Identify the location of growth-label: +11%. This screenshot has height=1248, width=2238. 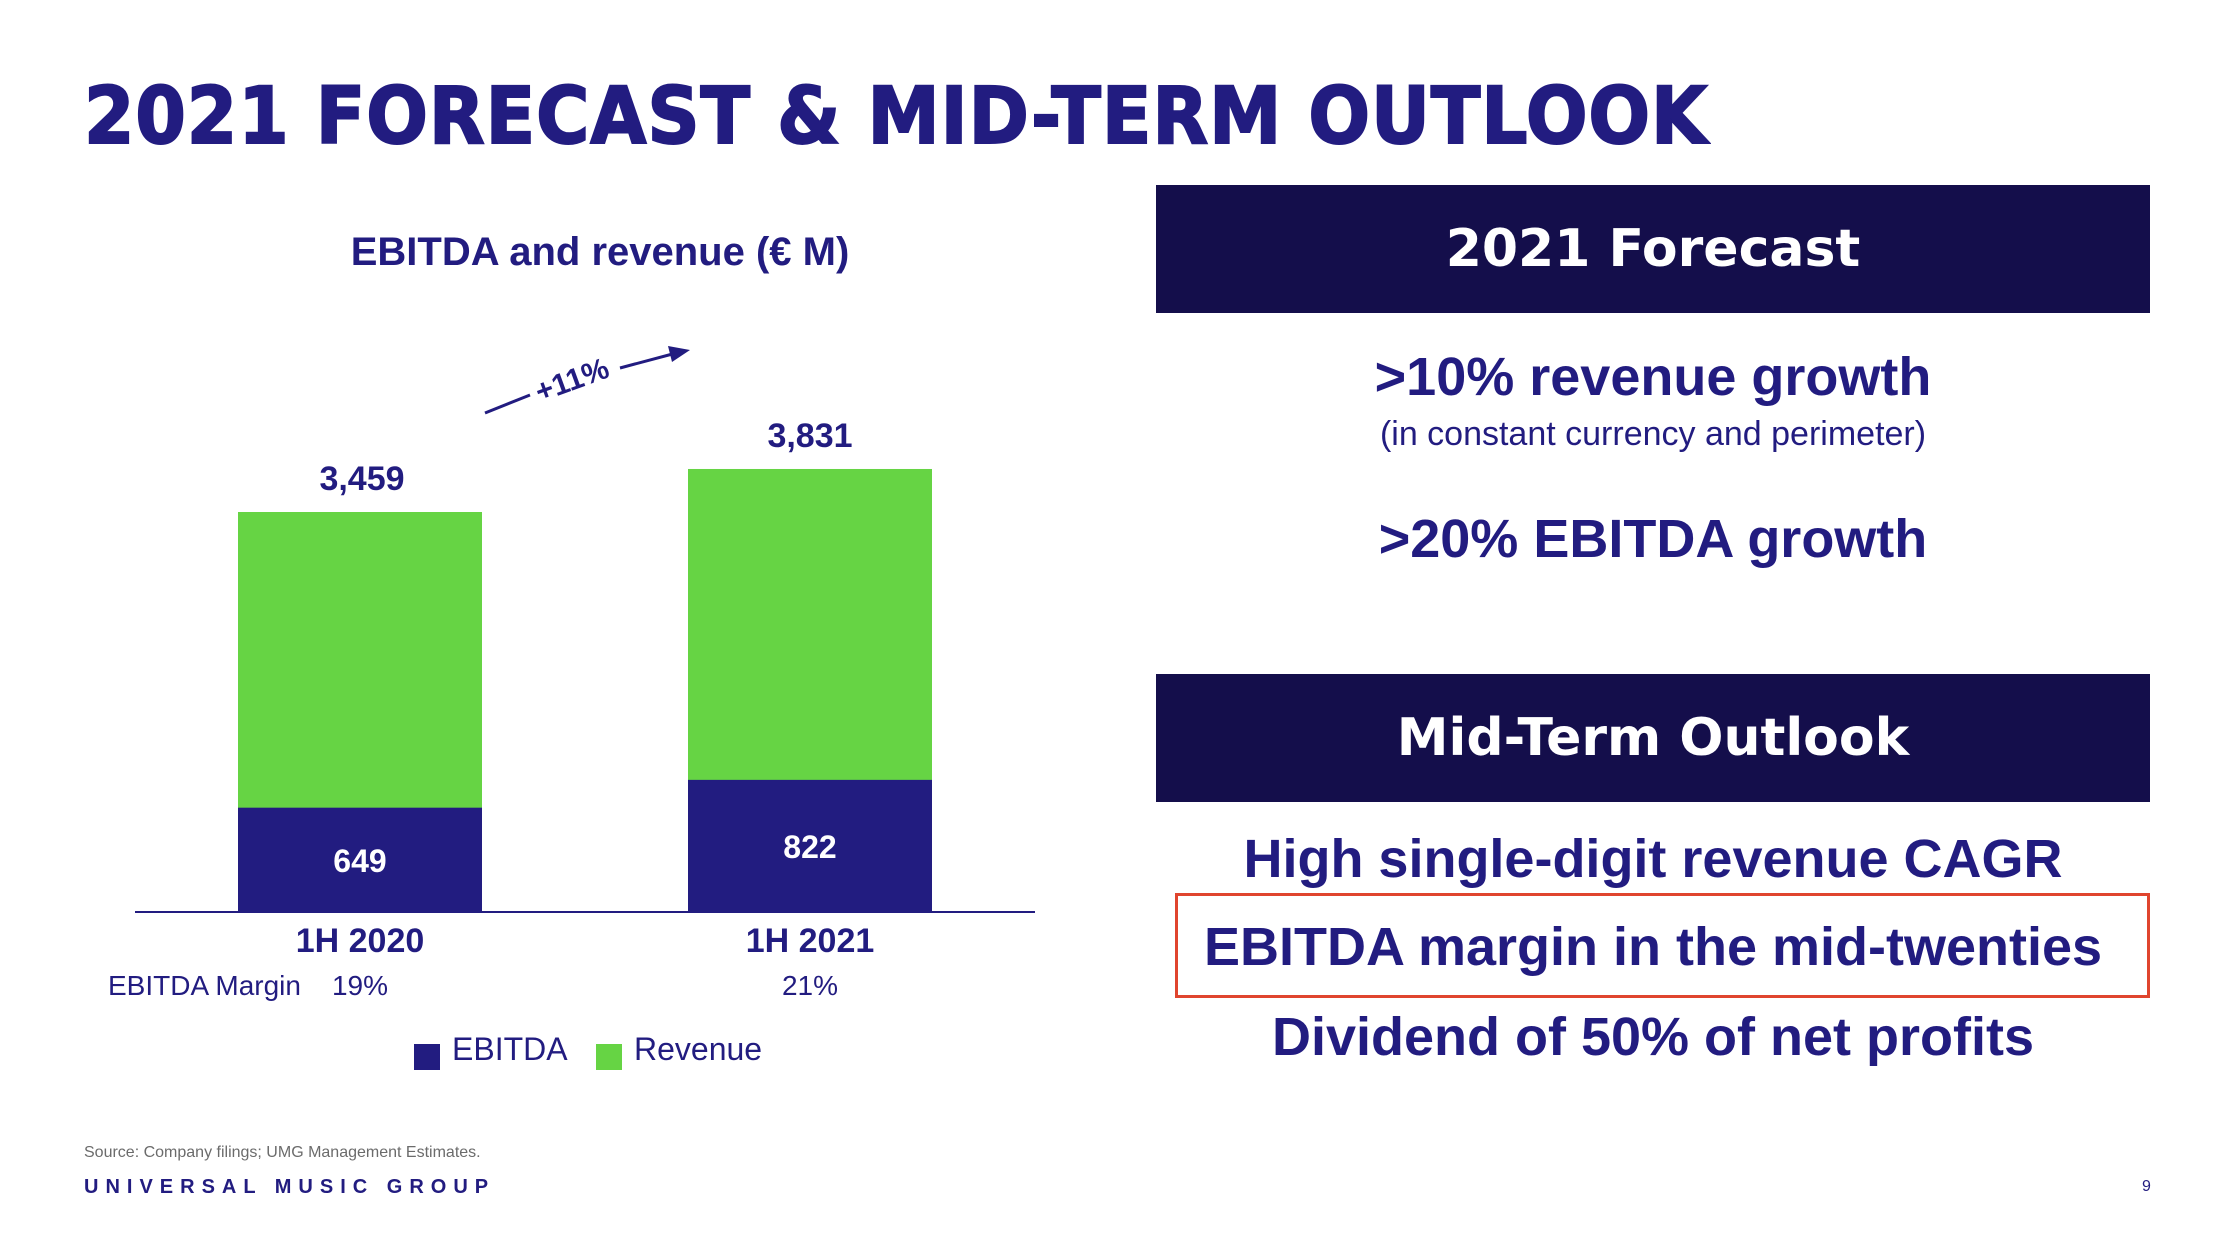
(572, 380).